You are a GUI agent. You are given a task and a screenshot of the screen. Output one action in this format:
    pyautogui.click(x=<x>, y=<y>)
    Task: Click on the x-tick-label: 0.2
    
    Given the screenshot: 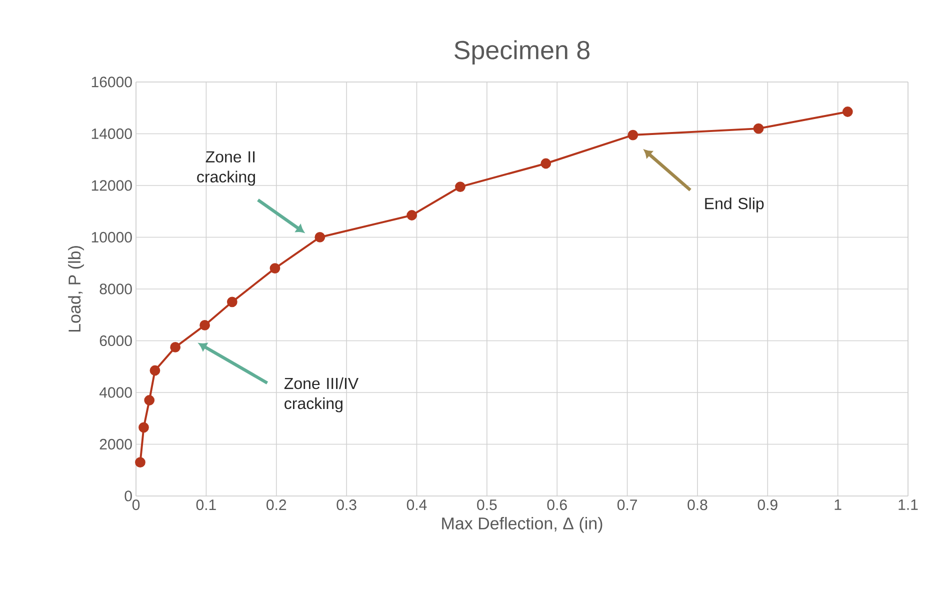 What is the action you would take?
    pyautogui.click(x=276, y=505)
    